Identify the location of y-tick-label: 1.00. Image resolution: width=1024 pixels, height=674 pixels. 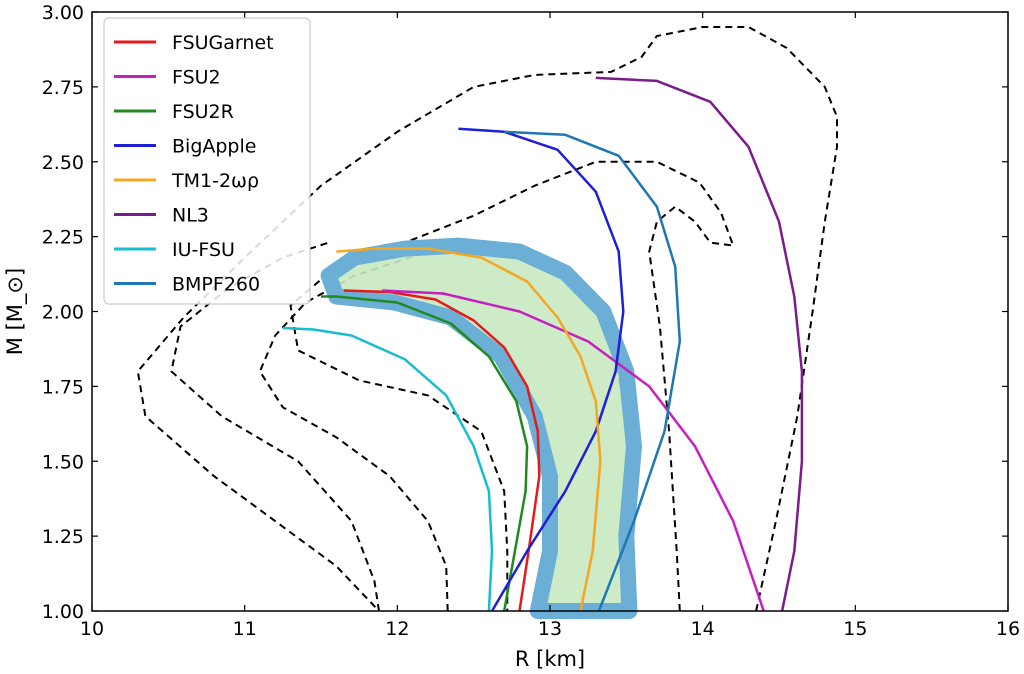
(63, 612).